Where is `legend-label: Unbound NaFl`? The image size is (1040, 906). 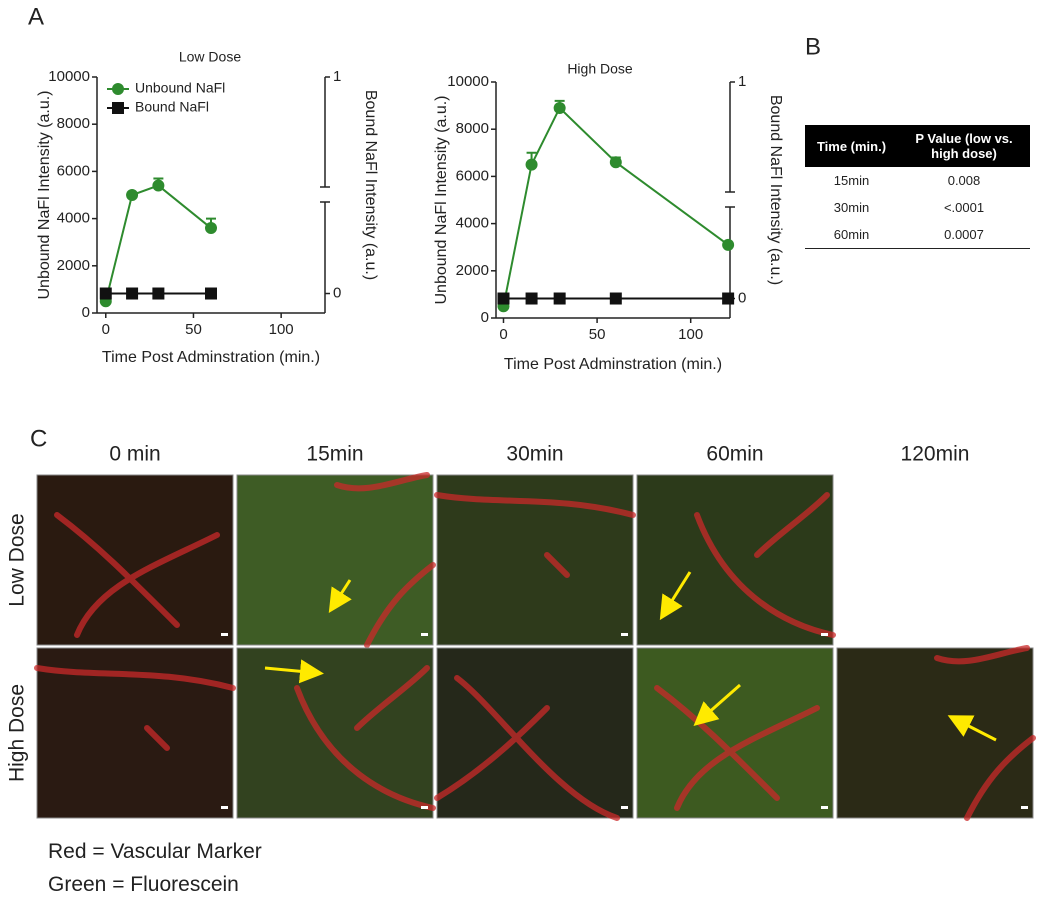
legend-label: Unbound NaFl is located at coordinates (180, 88).